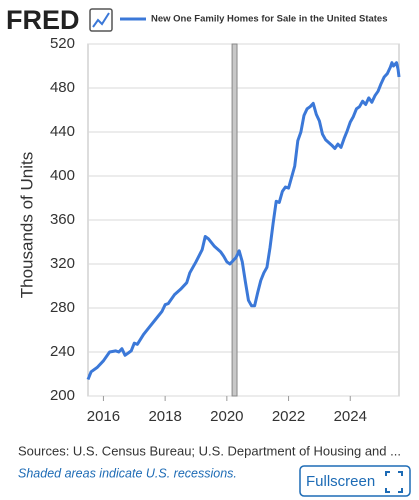  I want to click on fullscreen-button: Fullscreen, so click(355, 481).